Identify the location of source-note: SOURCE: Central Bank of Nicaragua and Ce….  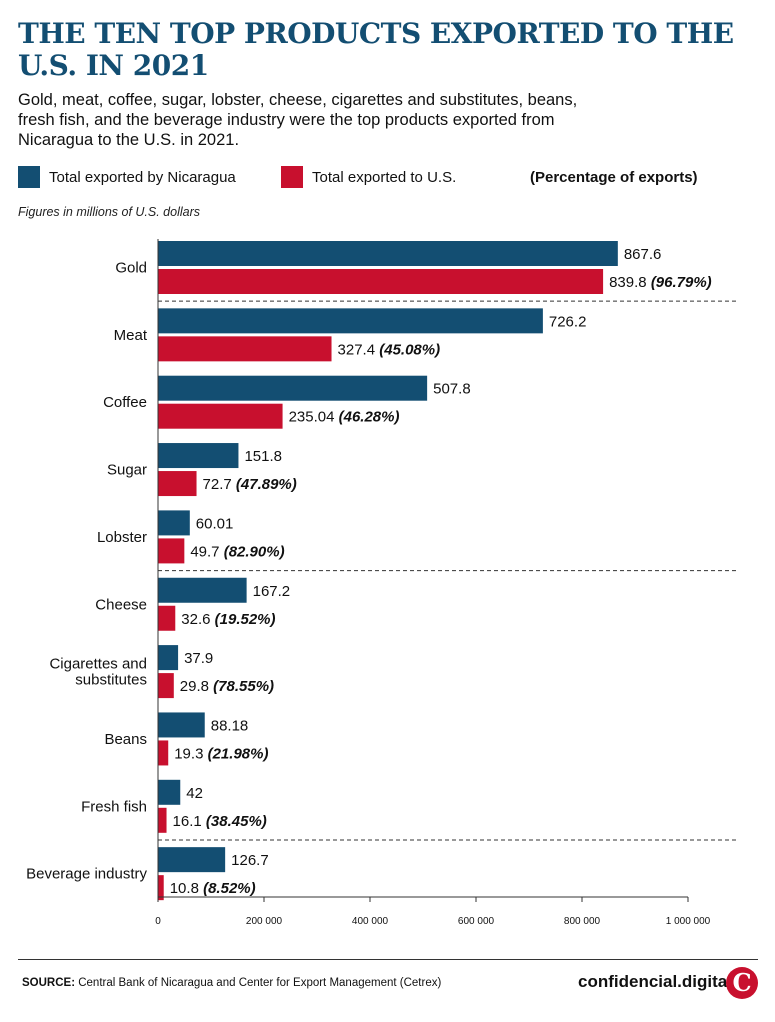
(231, 983).